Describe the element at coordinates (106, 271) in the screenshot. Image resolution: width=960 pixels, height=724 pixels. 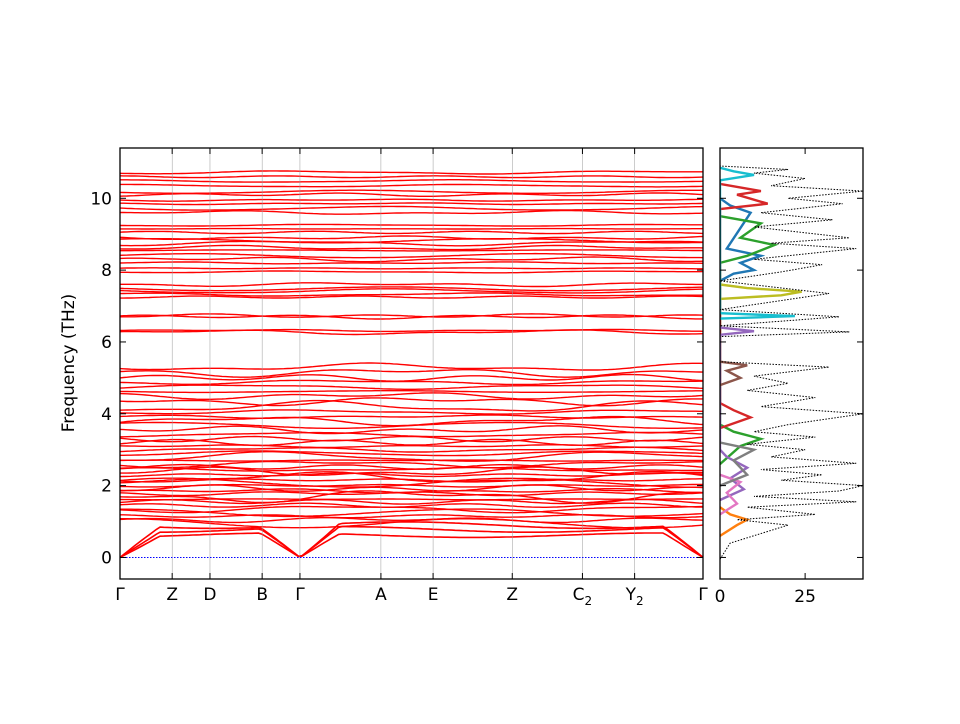
I see `y-tick-label: 8` at that location.